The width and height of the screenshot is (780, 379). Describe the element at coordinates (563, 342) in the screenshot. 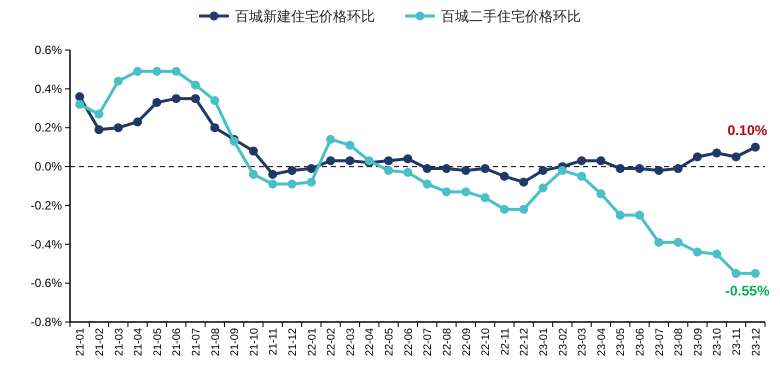

I see `x-tick-label: 23-02` at that location.